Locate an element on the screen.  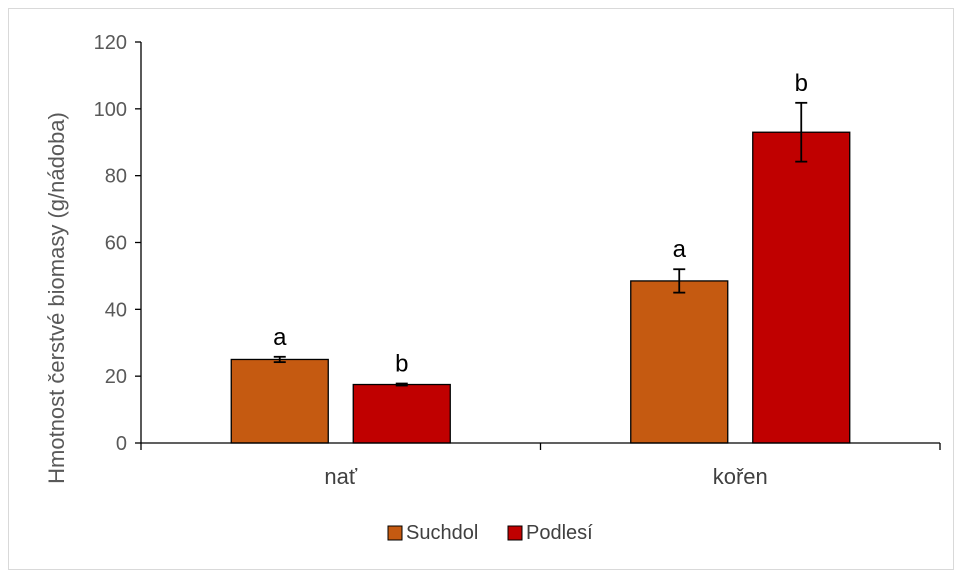
category-label: nať is located at coordinates (340, 476).